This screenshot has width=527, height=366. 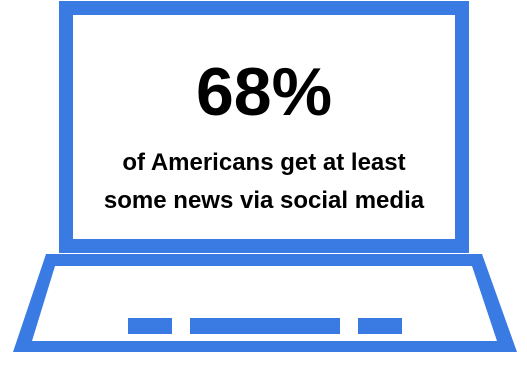 What do you see at coordinates (150, 326) in the screenshot?
I see `keyboard-key-left` at bounding box center [150, 326].